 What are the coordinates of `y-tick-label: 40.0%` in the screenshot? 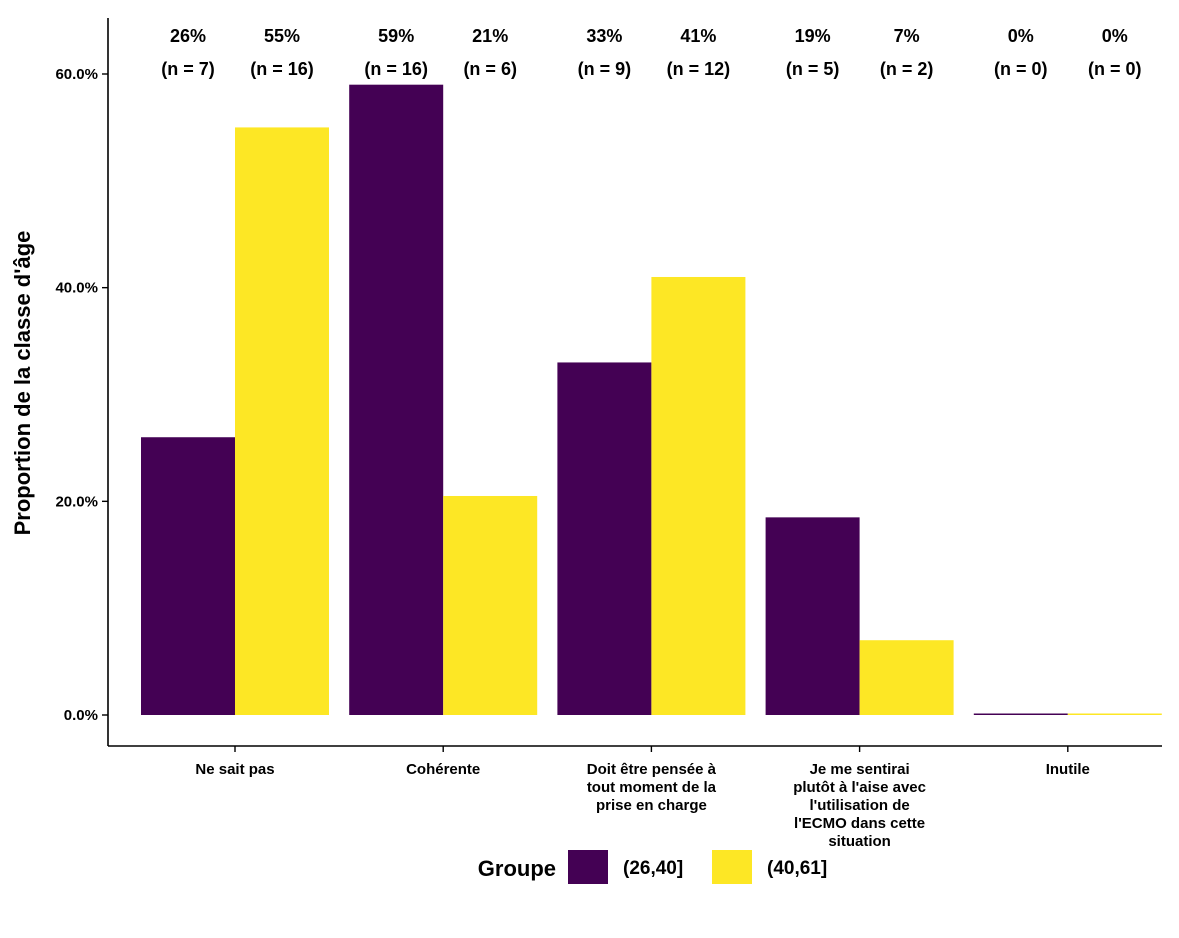 It's located at (76, 288).